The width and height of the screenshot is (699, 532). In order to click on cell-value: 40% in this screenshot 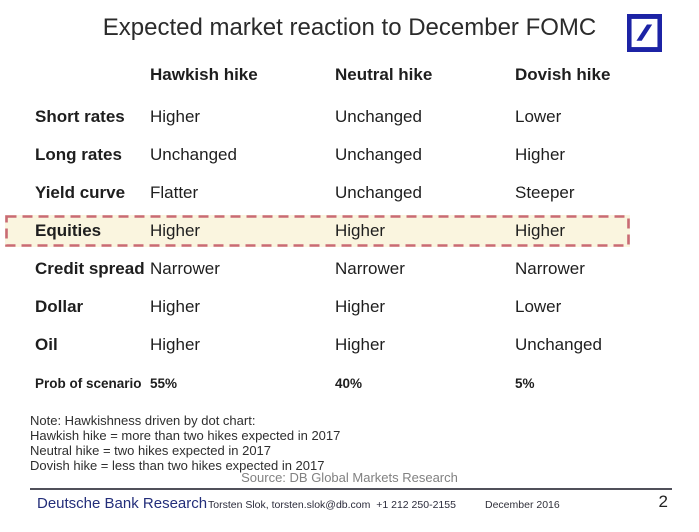, I will do `click(349, 383)`.